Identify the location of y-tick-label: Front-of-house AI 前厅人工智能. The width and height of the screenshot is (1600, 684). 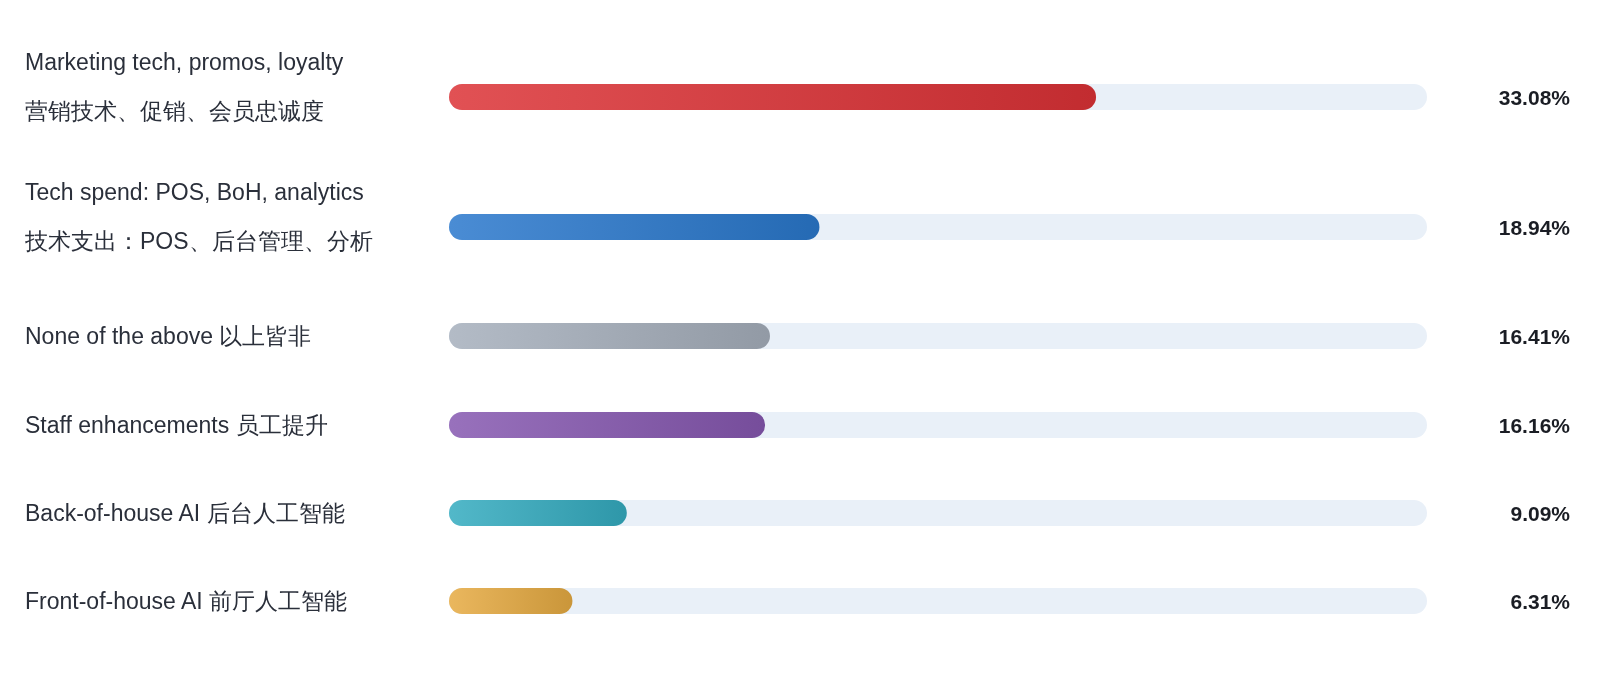
(186, 601).